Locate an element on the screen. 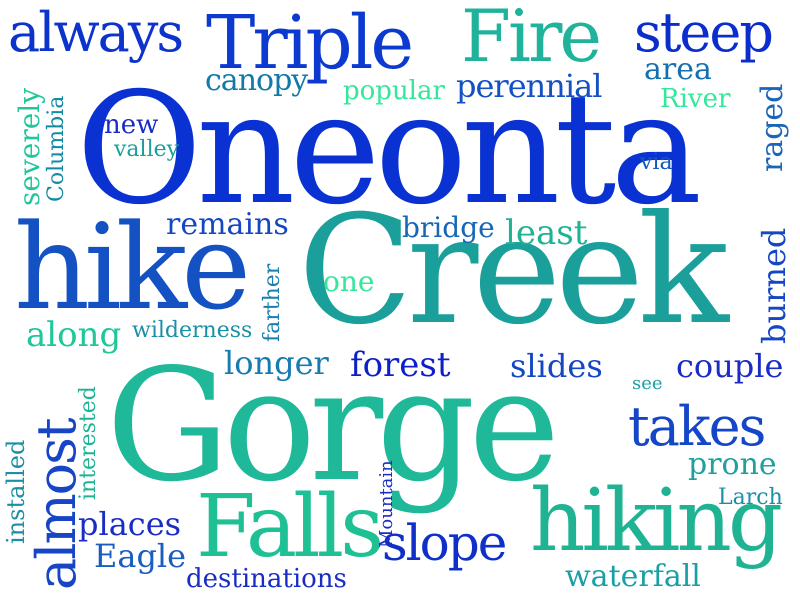  word-eagle: Eagle is located at coordinates (140, 556).